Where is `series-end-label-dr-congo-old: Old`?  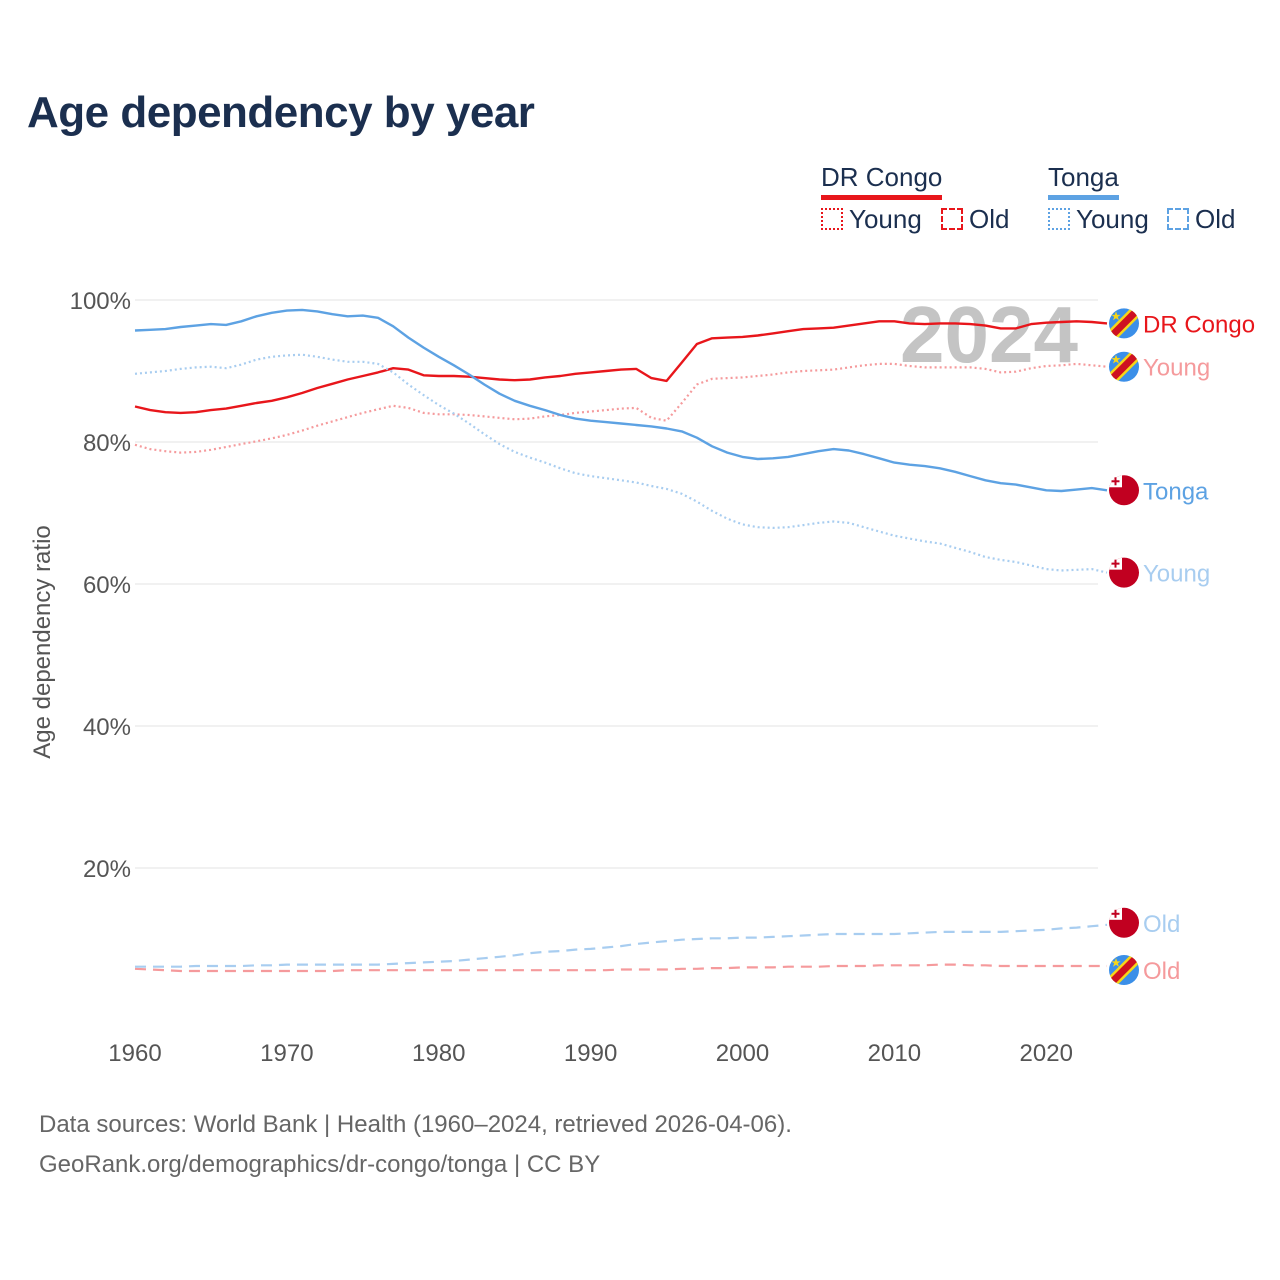
series-end-label-dr-congo-old: Old is located at coordinates (1161, 971).